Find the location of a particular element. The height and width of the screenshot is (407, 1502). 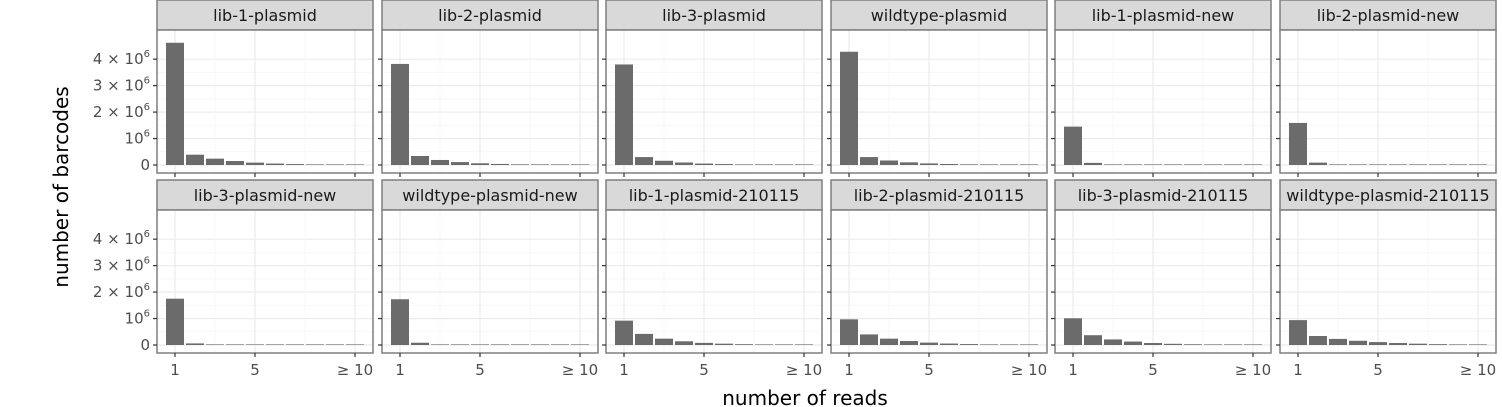

y-tick-label-base: 0 is located at coordinates (145, 165).